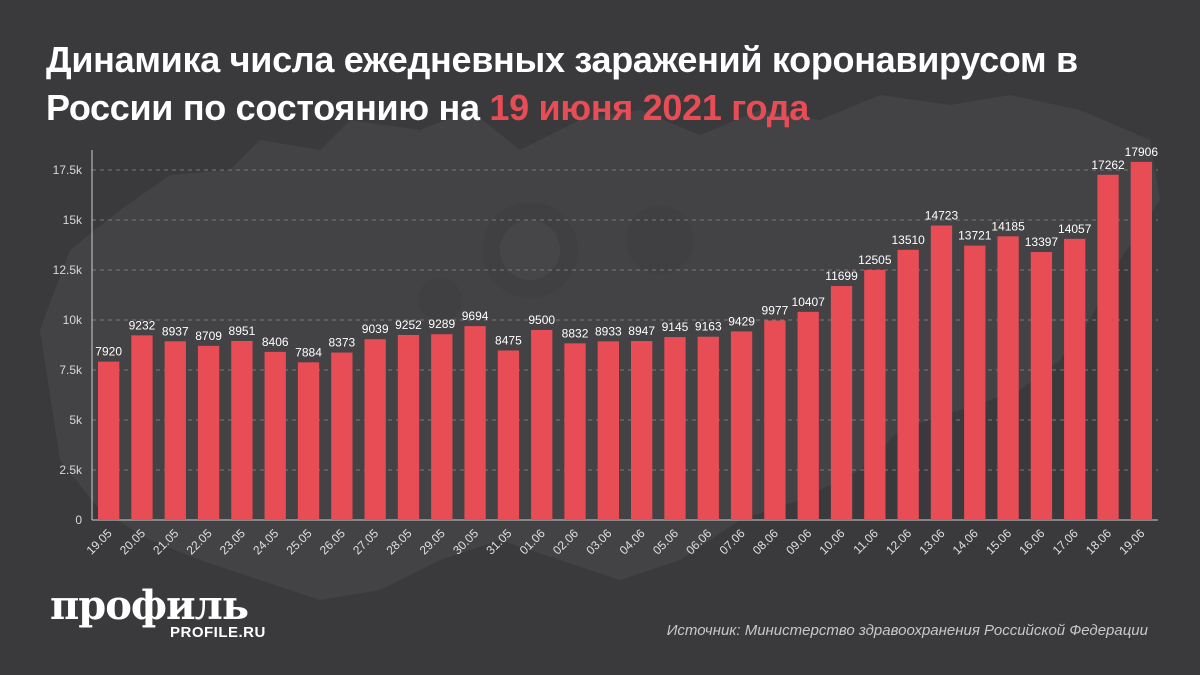 This screenshot has height=675, width=1200. What do you see at coordinates (465, 541) in the screenshot?
I see `x-tick-label: 30.05` at bounding box center [465, 541].